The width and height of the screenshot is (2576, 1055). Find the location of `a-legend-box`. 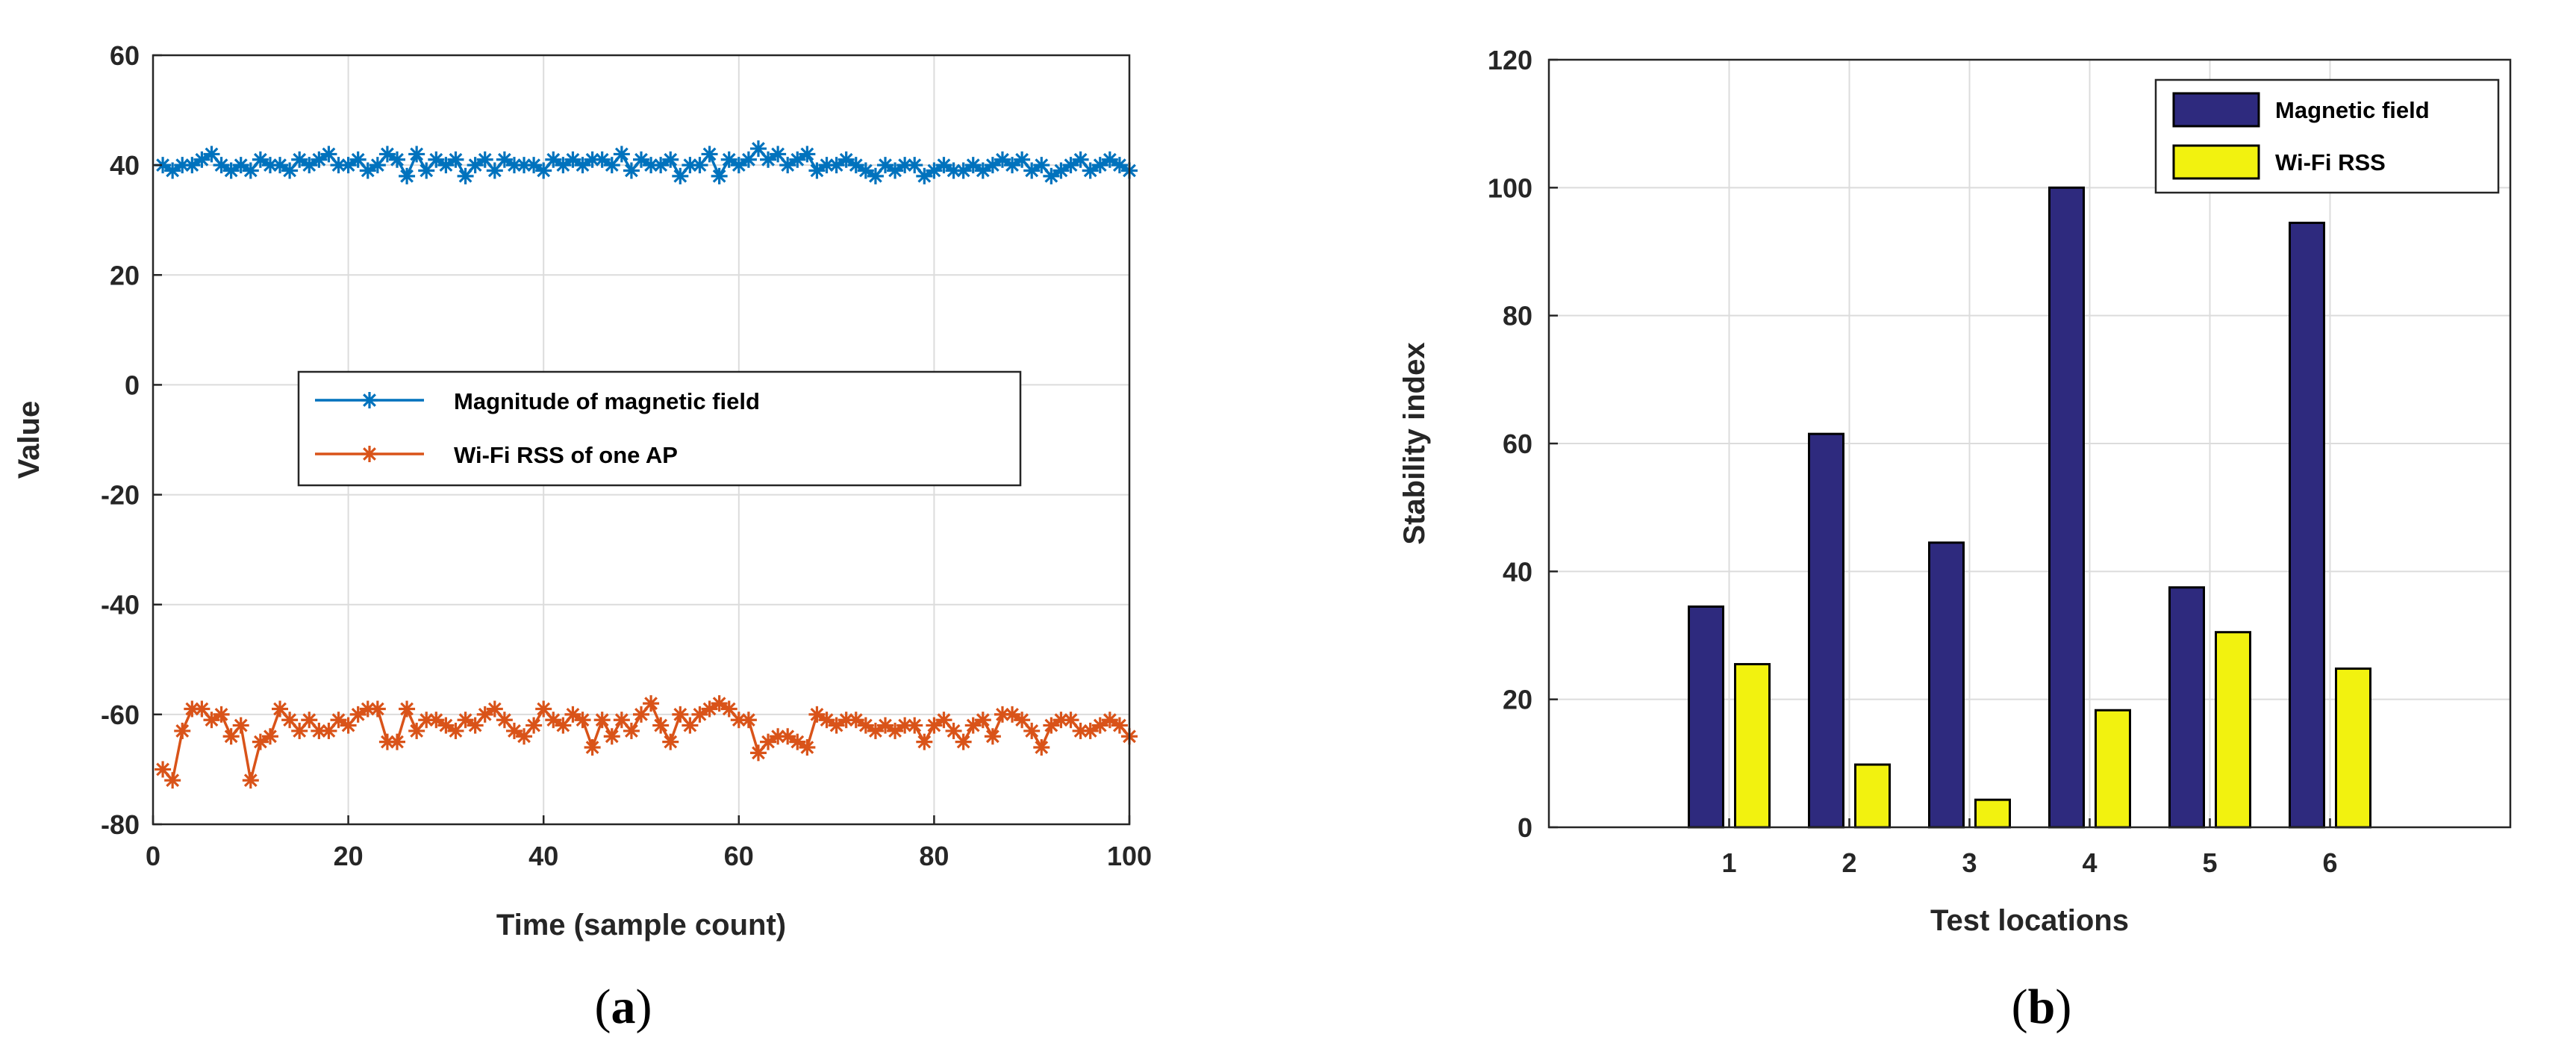

a-legend-box is located at coordinates (659, 428).